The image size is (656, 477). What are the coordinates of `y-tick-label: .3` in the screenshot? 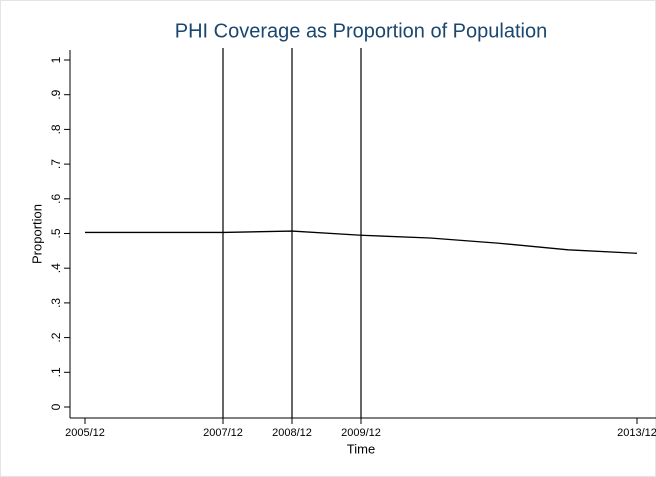 It's located at (56, 303).